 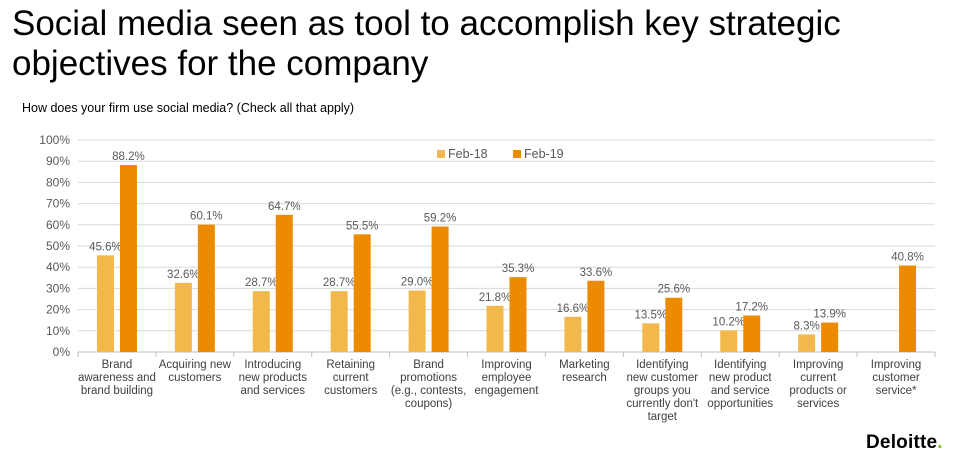 What do you see at coordinates (584, 378) in the screenshot?
I see `category-label: research` at bounding box center [584, 378].